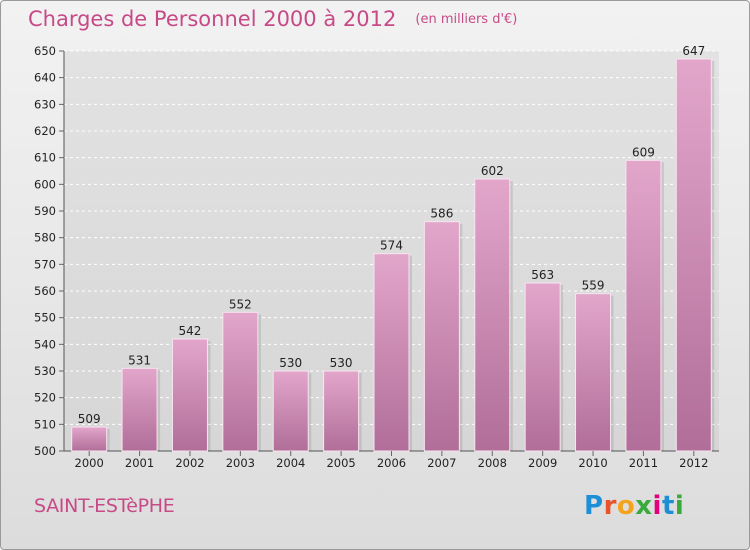  Describe the element at coordinates (441, 214) in the screenshot. I see `data-label: 586` at that location.